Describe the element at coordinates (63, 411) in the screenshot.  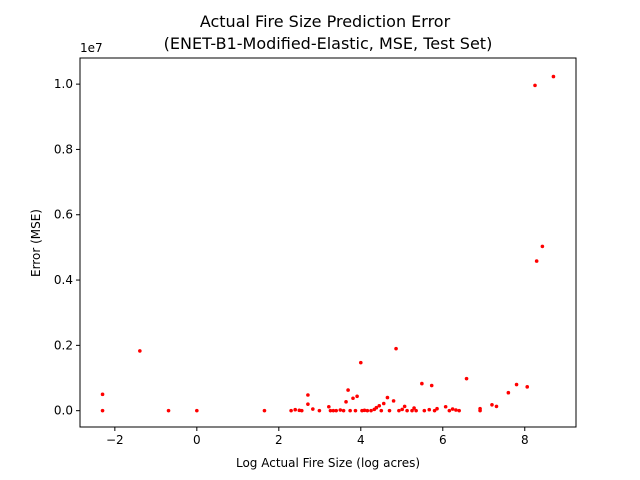
I see `y-tick-label-0: 0.0` at that location.